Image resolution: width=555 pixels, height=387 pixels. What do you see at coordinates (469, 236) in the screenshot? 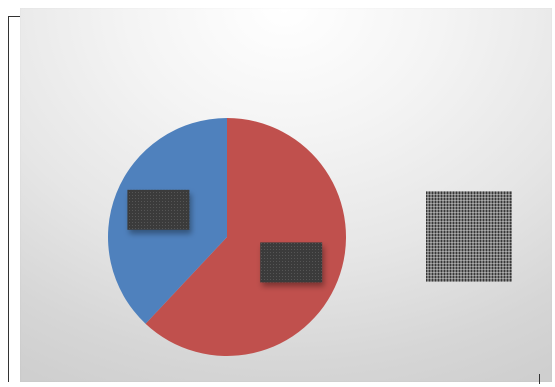
I see `legend` at bounding box center [469, 236].